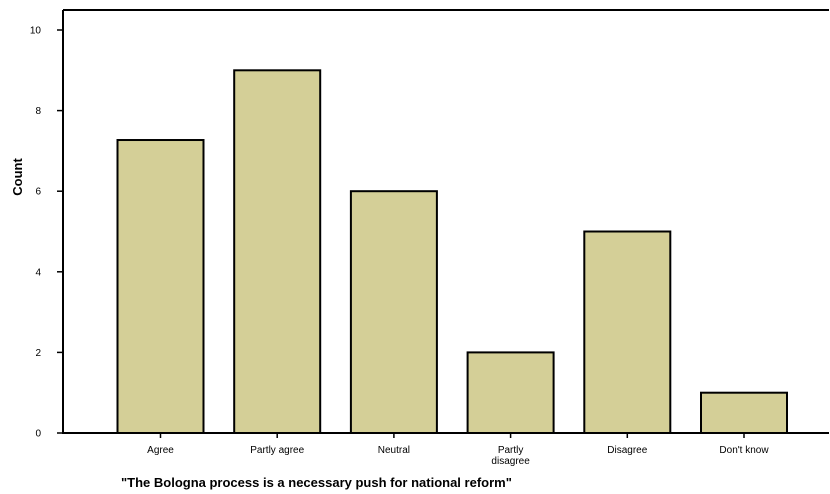 The width and height of the screenshot is (830, 494). I want to click on y-tick-label: 8, so click(38, 111).